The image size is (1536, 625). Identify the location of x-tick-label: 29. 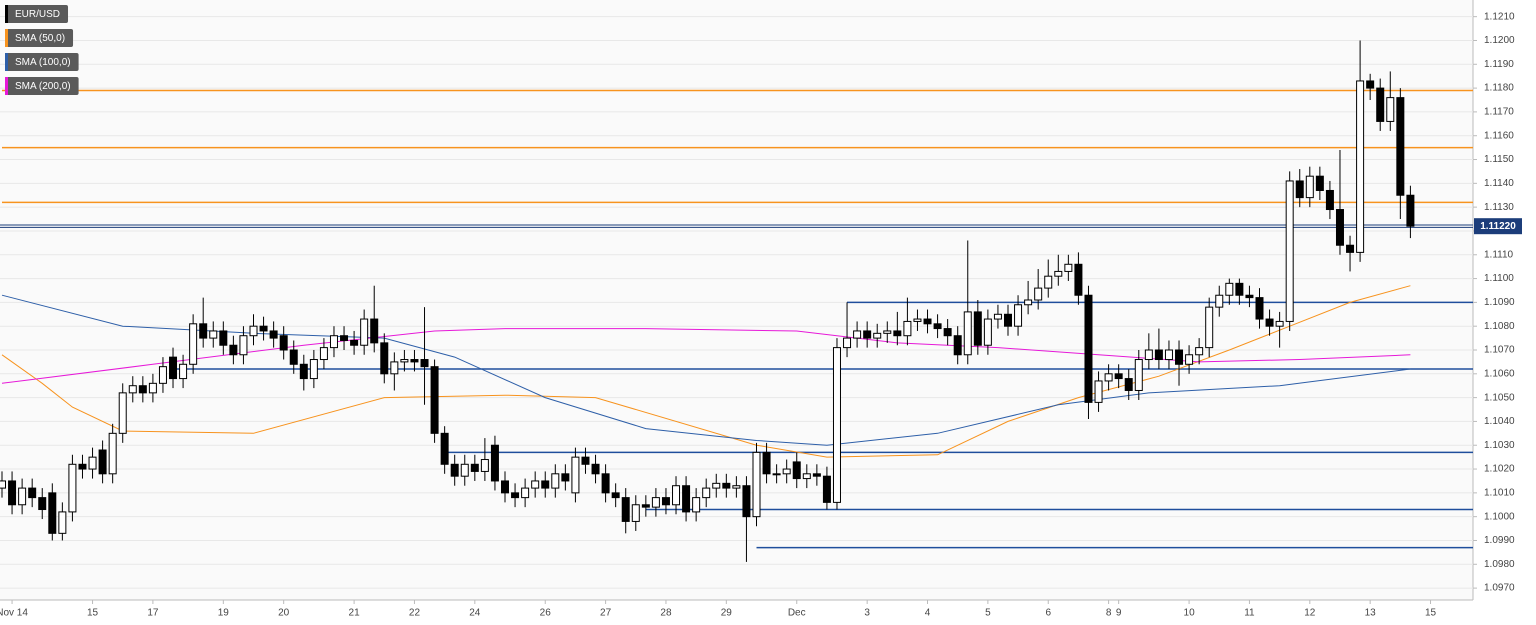
(727, 613).